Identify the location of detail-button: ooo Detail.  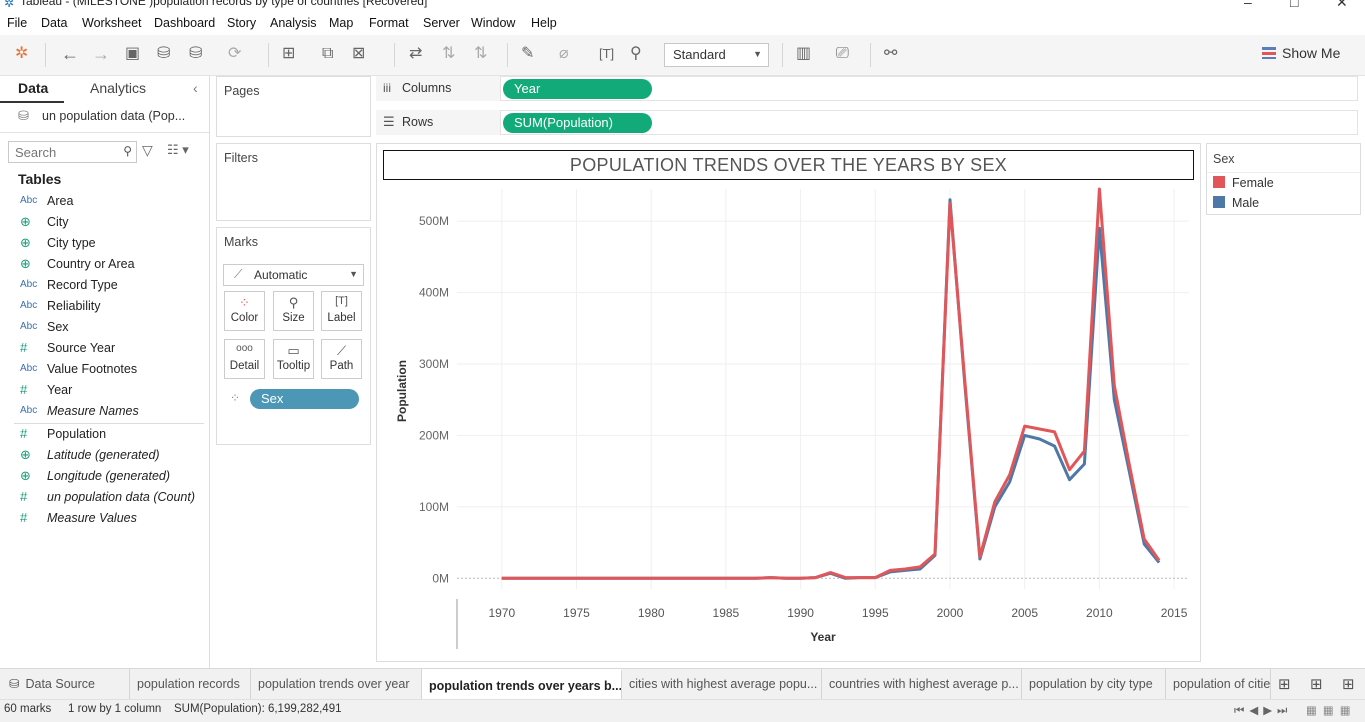
(244, 359).